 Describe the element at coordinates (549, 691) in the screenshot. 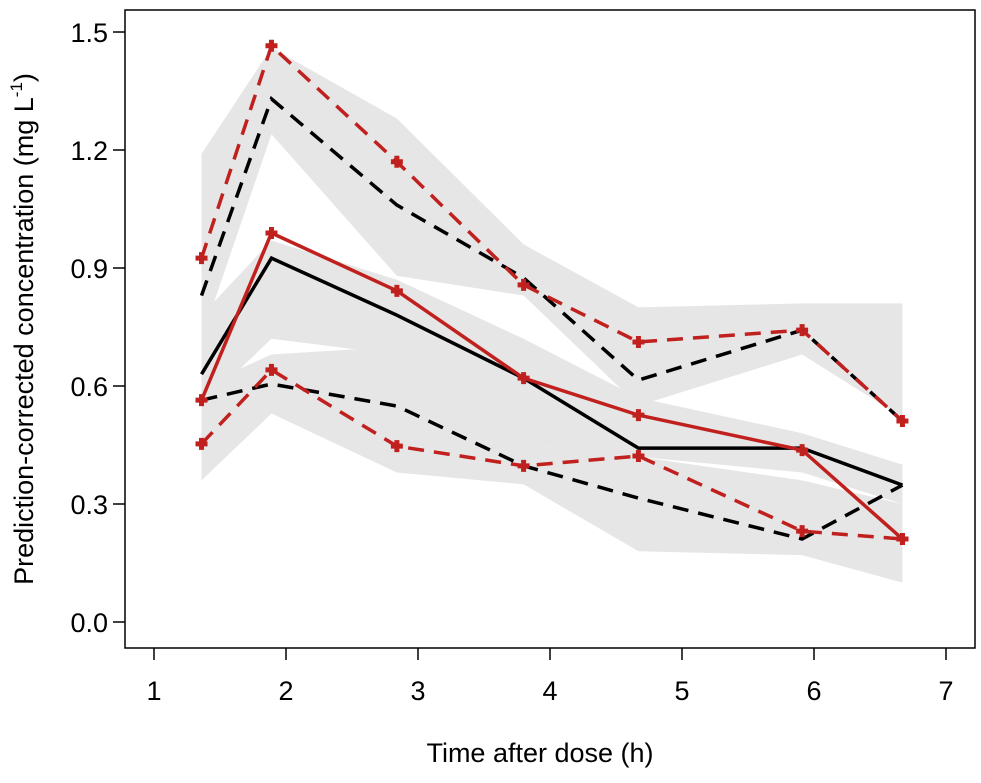

I see `x-tick-label: 4` at that location.